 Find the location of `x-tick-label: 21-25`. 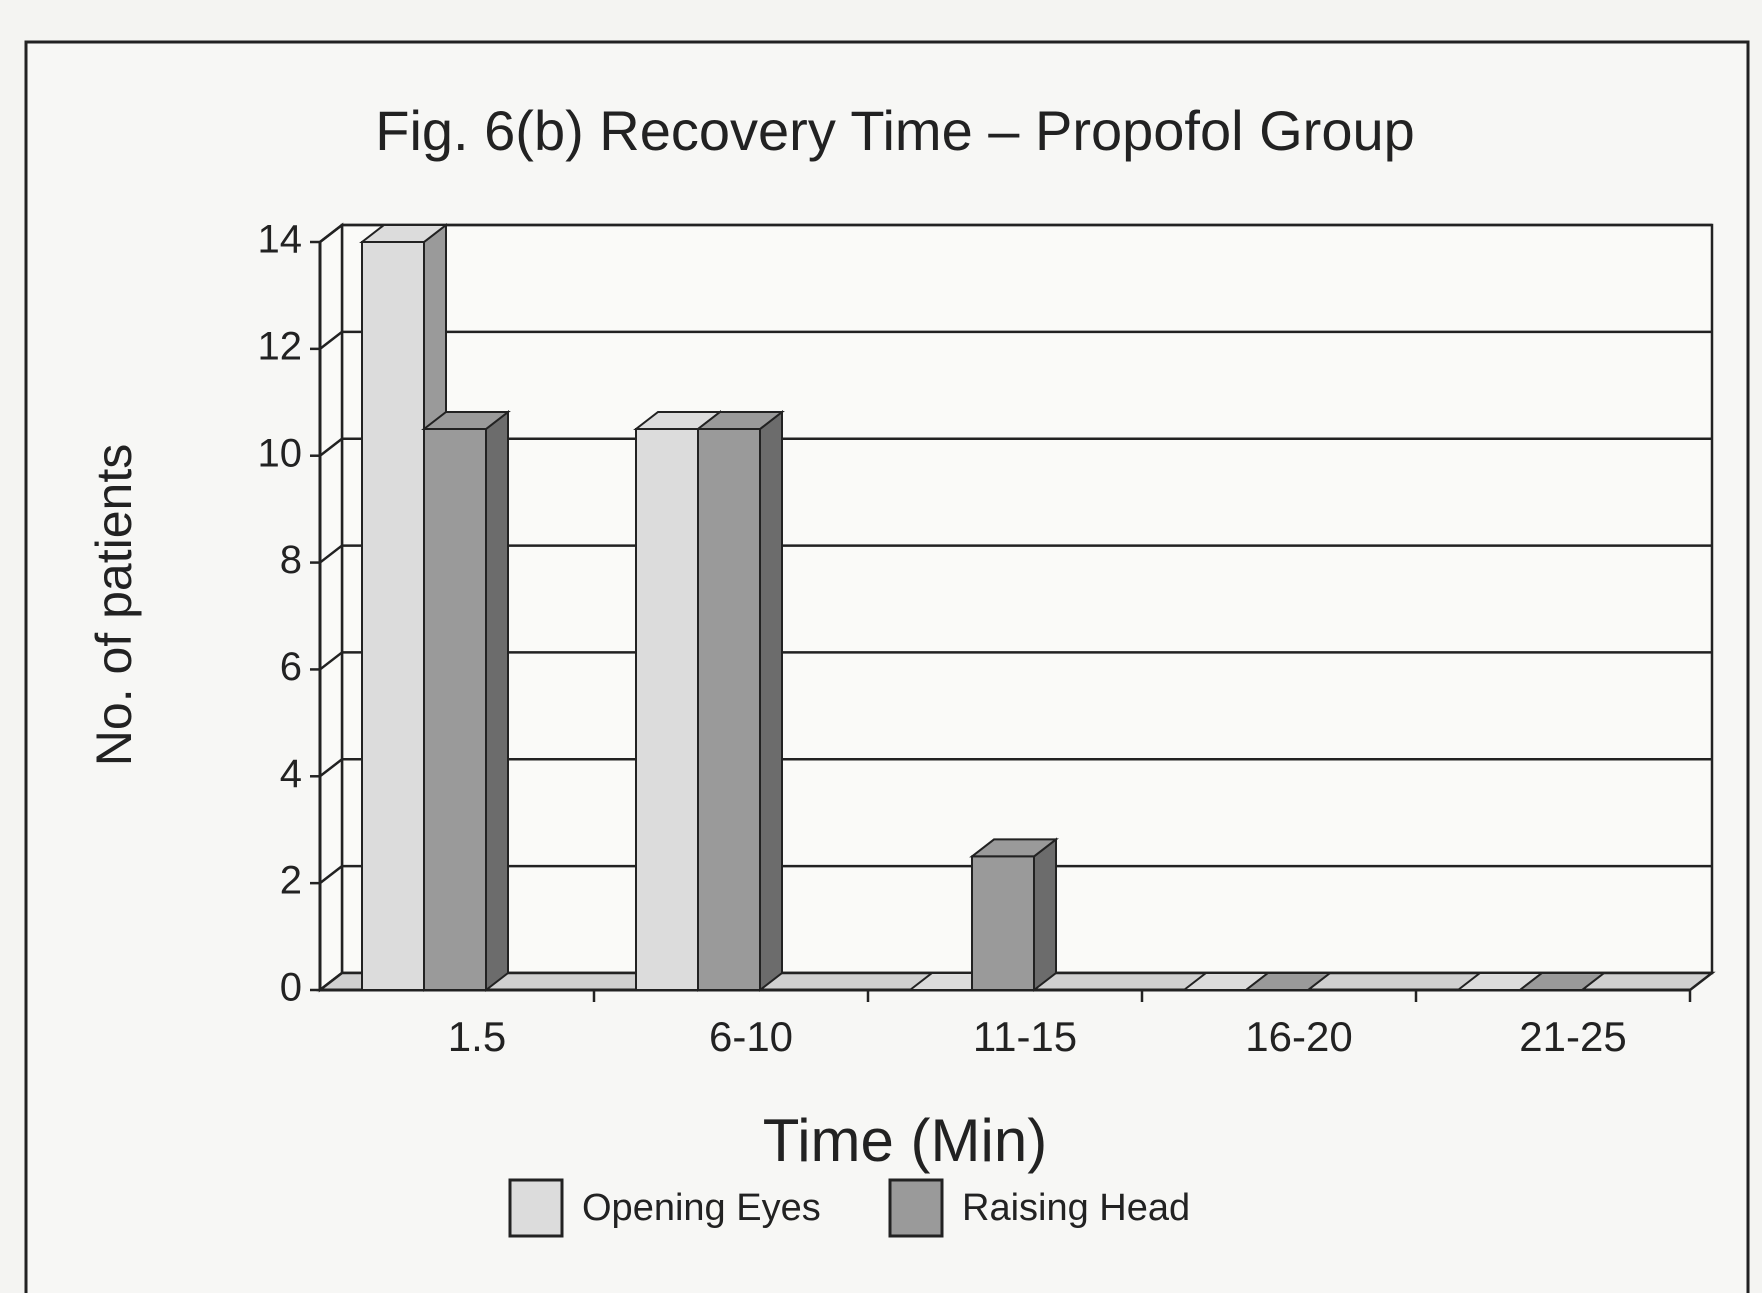

x-tick-label: 21-25 is located at coordinates (1572, 1036).